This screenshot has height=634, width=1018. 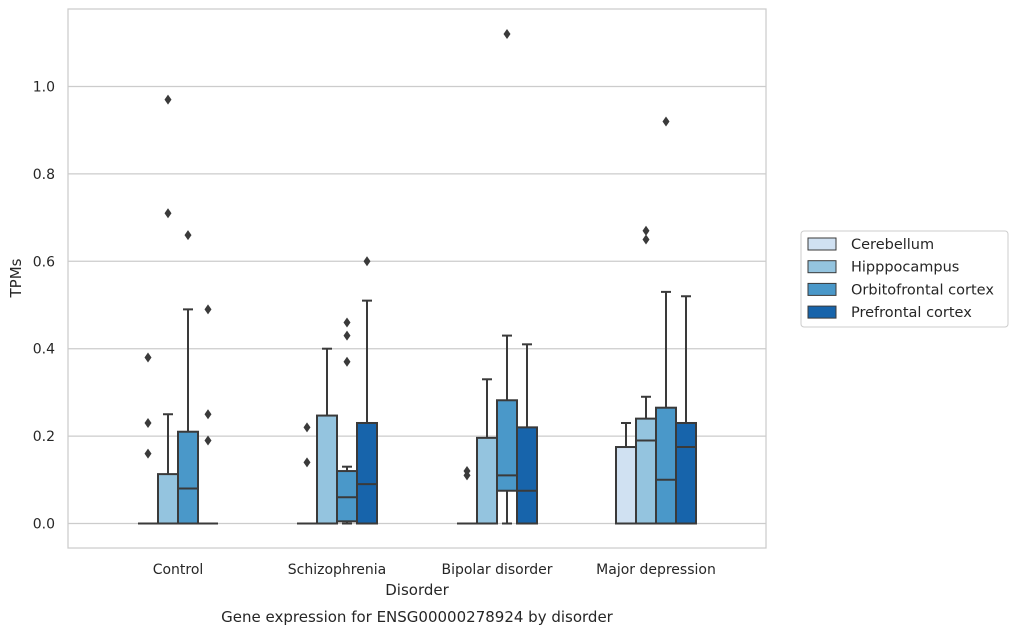 What do you see at coordinates (44, 306) in the screenshot?
I see `y-axis-ticks: 0.0 0.2 0.4 0.6 0.8 1.0` at bounding box center [44, 306].